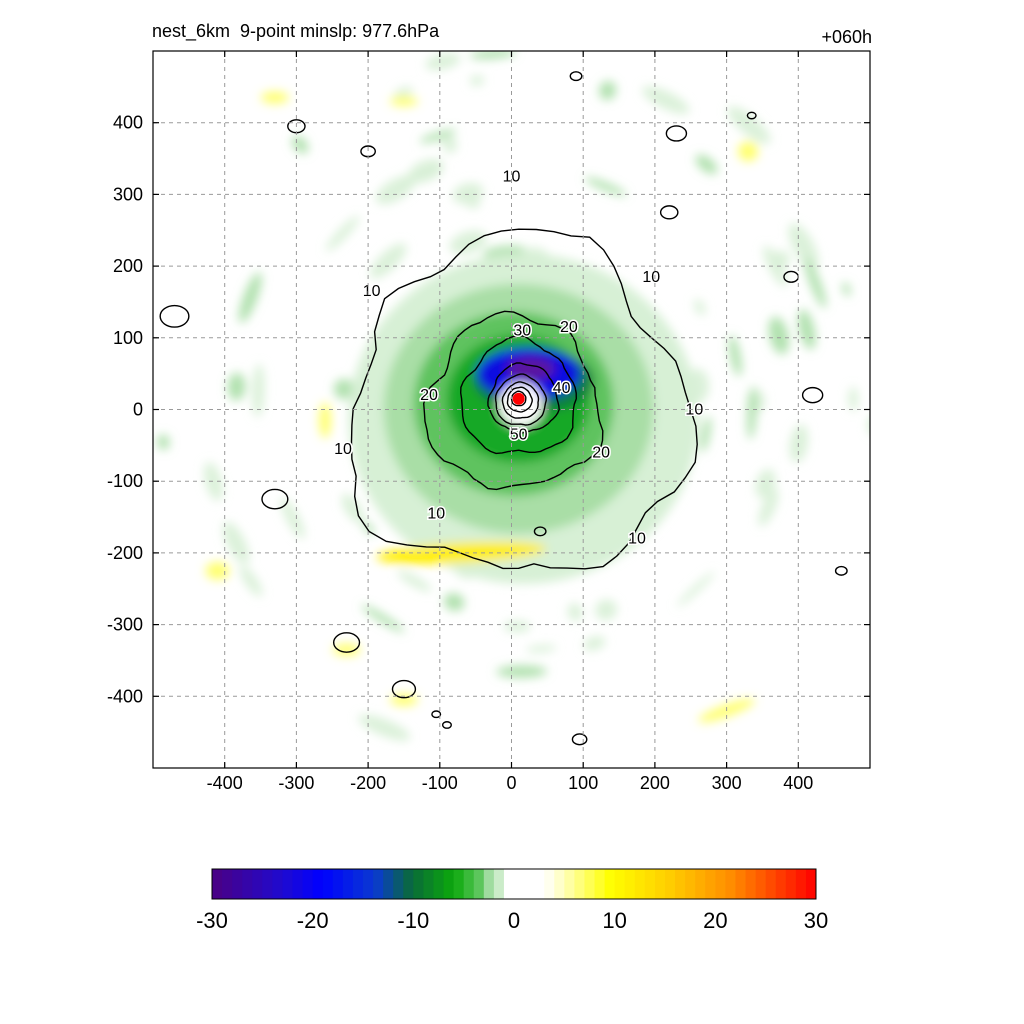  I want to click on x-tick-label: -200, so click(368, 783).